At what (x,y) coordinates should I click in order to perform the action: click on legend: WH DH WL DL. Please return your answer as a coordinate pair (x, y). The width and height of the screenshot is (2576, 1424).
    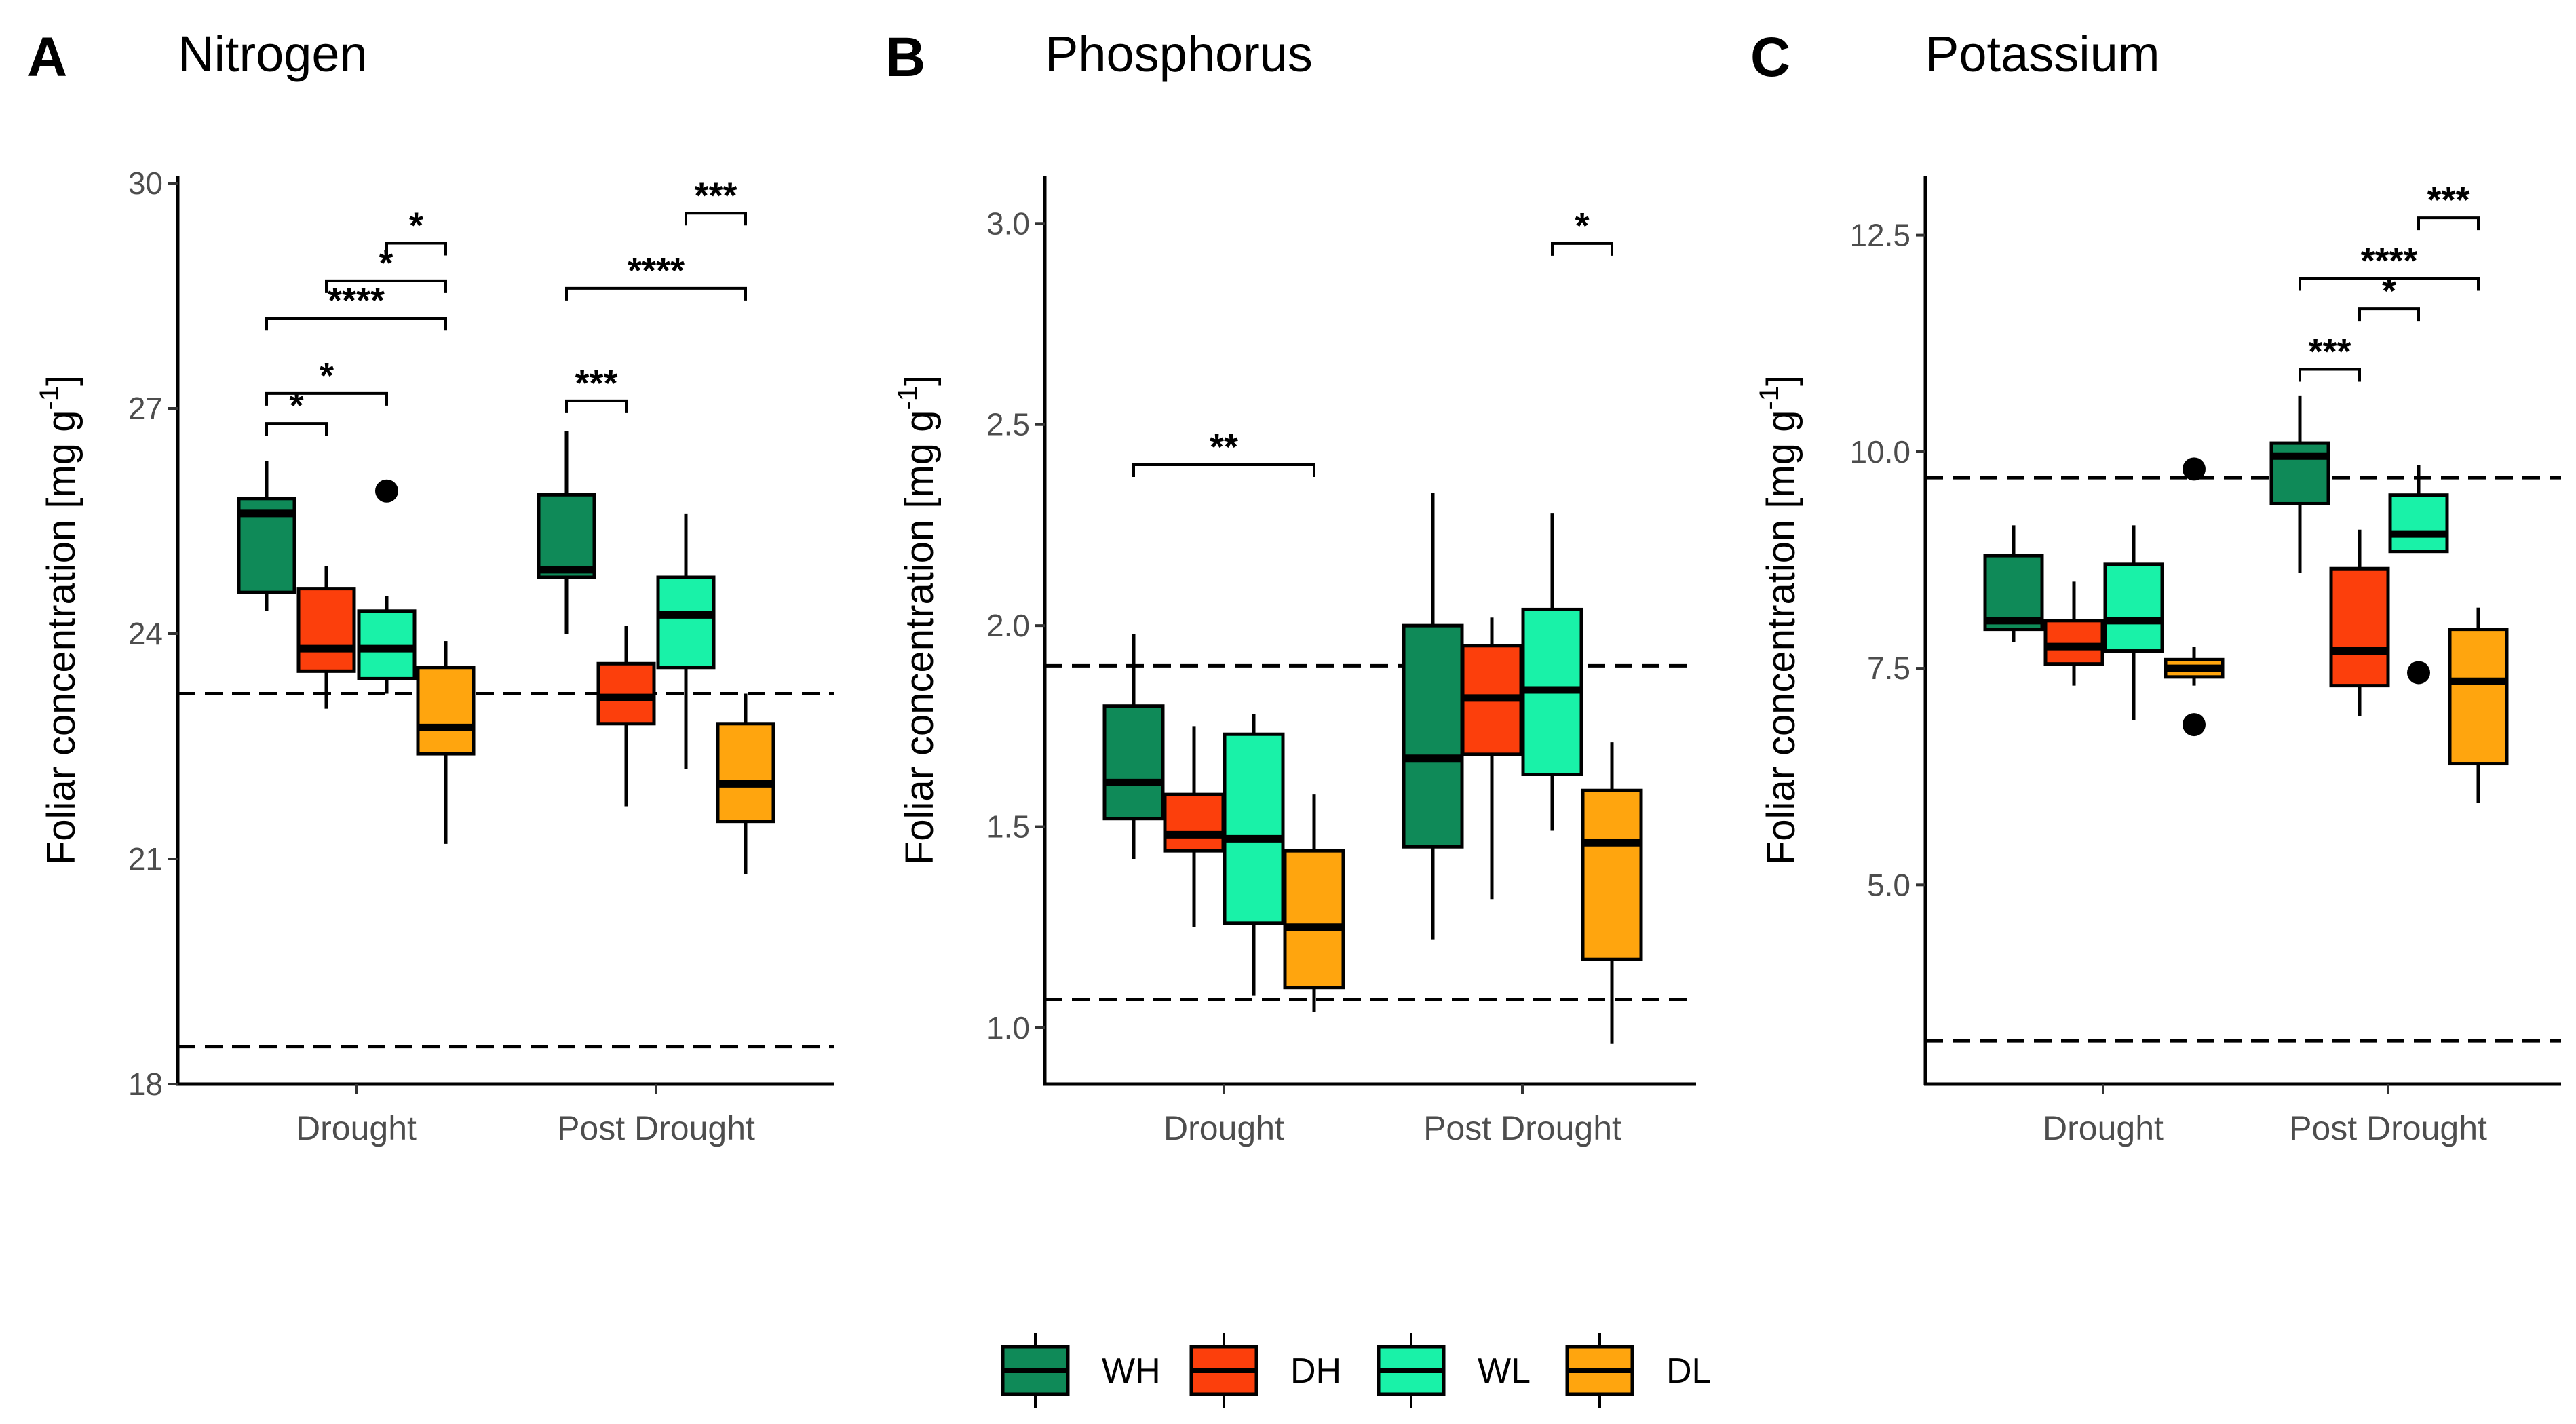
    Looking at the image, I should click on (1356, 1370).